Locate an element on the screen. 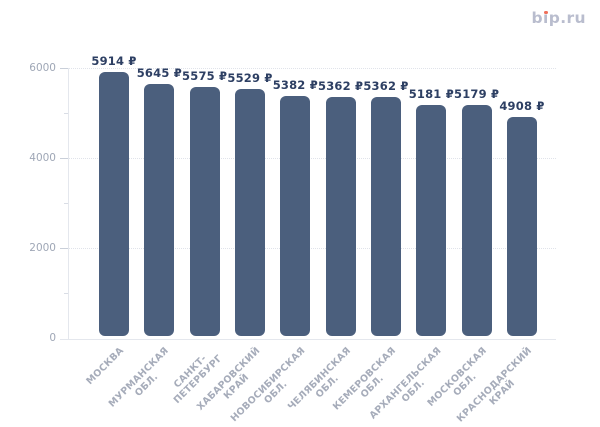 This screenshot has height=427, width=600. bar-value-label: 5529 ₽ is located at coordinates (250, 78).